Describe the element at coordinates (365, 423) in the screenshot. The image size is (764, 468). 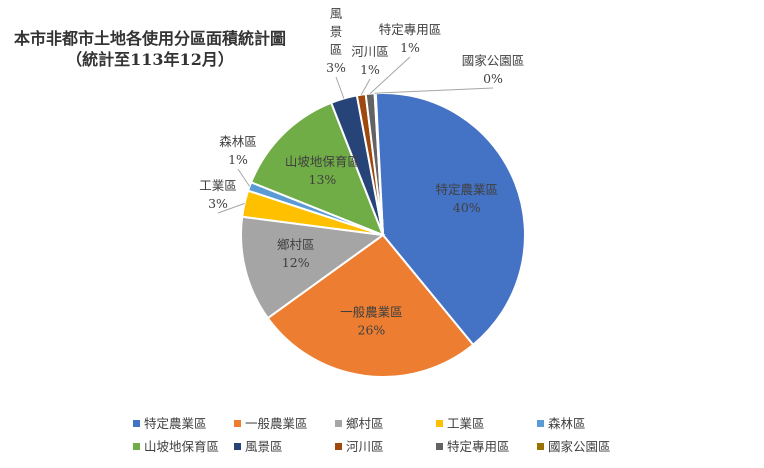
I see `legend-entry: 鄉村區` at that location.